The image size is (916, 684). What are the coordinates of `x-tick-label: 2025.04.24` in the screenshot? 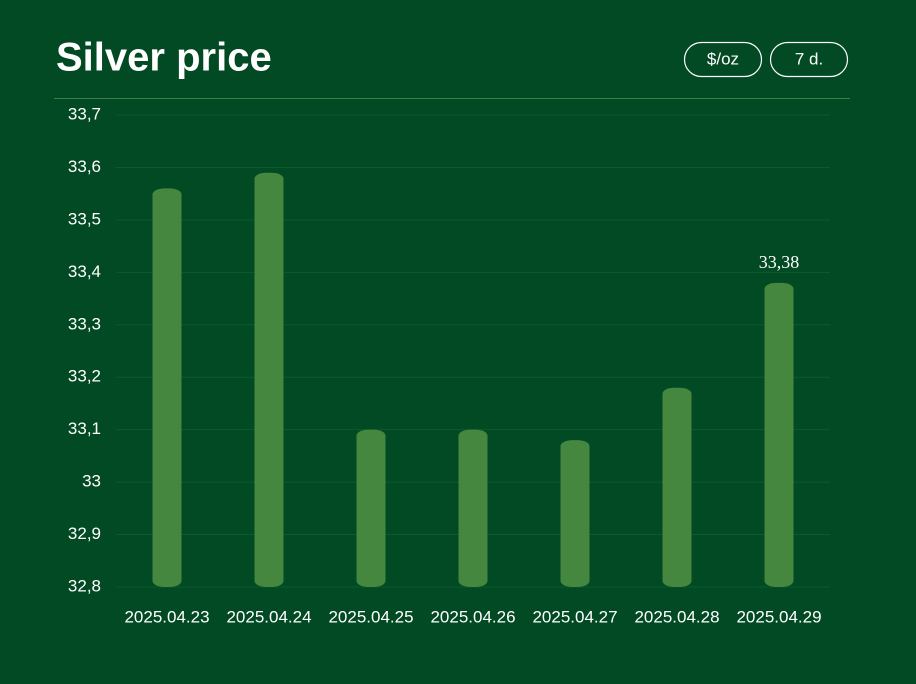 It's located at (268, 616).